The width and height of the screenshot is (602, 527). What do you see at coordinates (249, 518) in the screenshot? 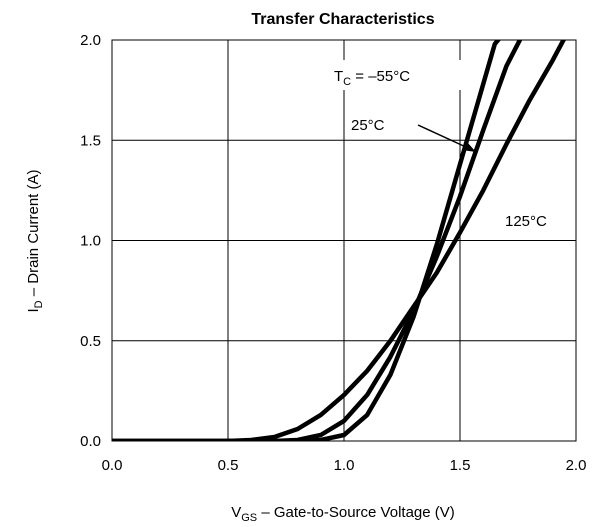
I see `x-axis-label-sub: GS` at bounding box center [249, 518].